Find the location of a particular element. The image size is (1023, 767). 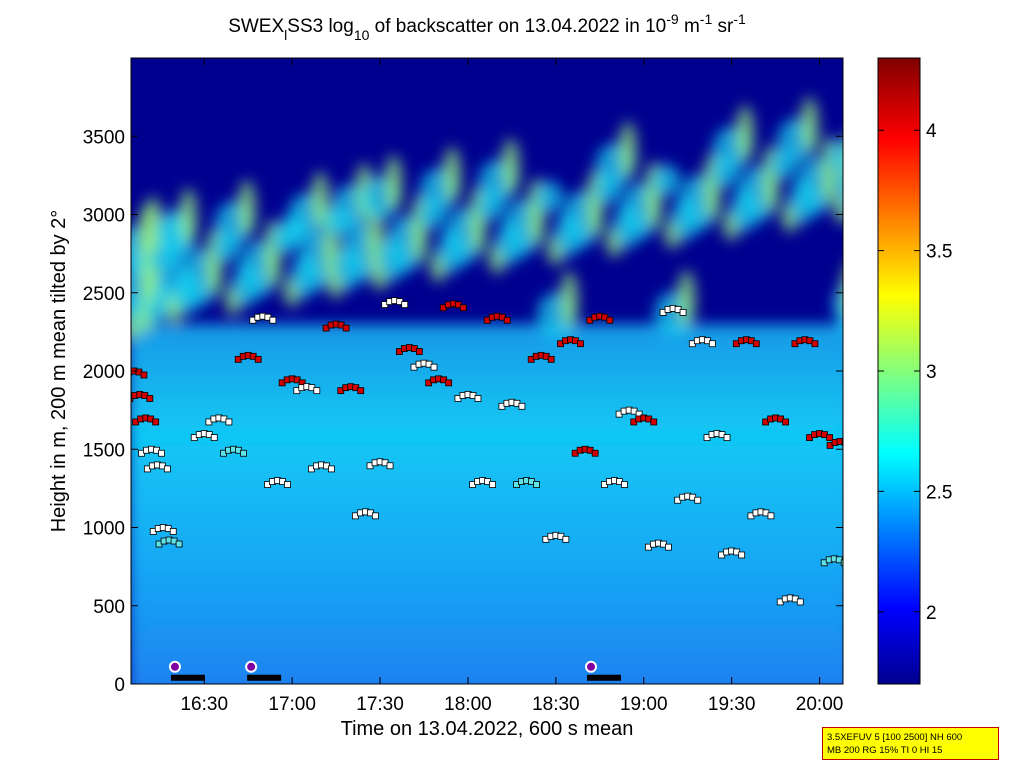

x-tick-label: 18:30 is located at coordinates (556, 704).